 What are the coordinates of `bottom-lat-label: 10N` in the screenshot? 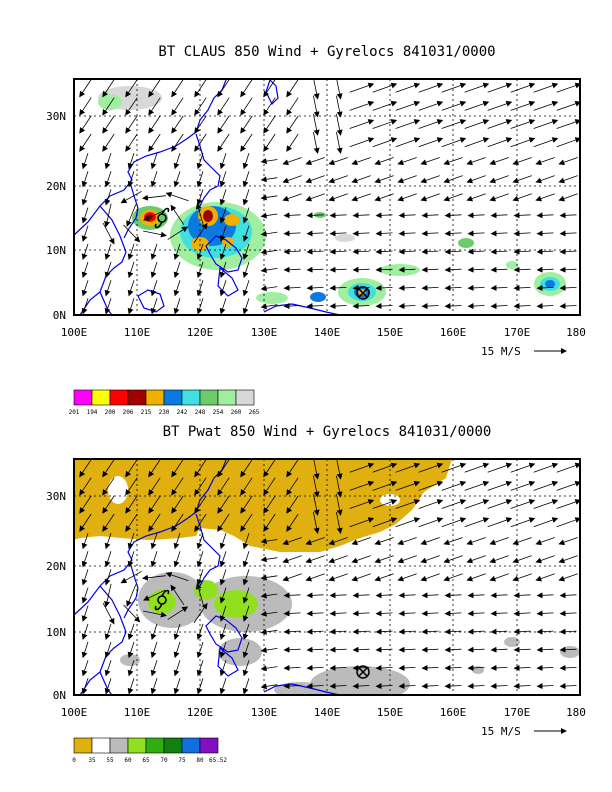 It's located at (56, 632).